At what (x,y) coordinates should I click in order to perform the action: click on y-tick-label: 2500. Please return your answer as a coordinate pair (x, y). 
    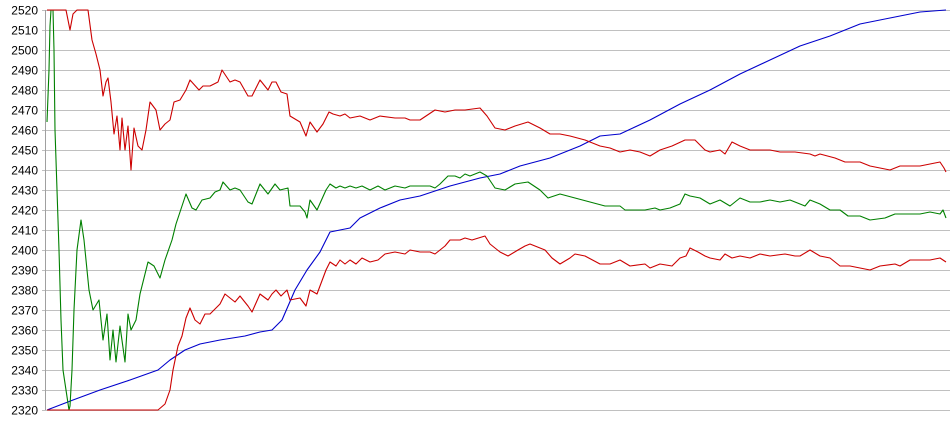
    Looking at the image, I should click on (24, 51).